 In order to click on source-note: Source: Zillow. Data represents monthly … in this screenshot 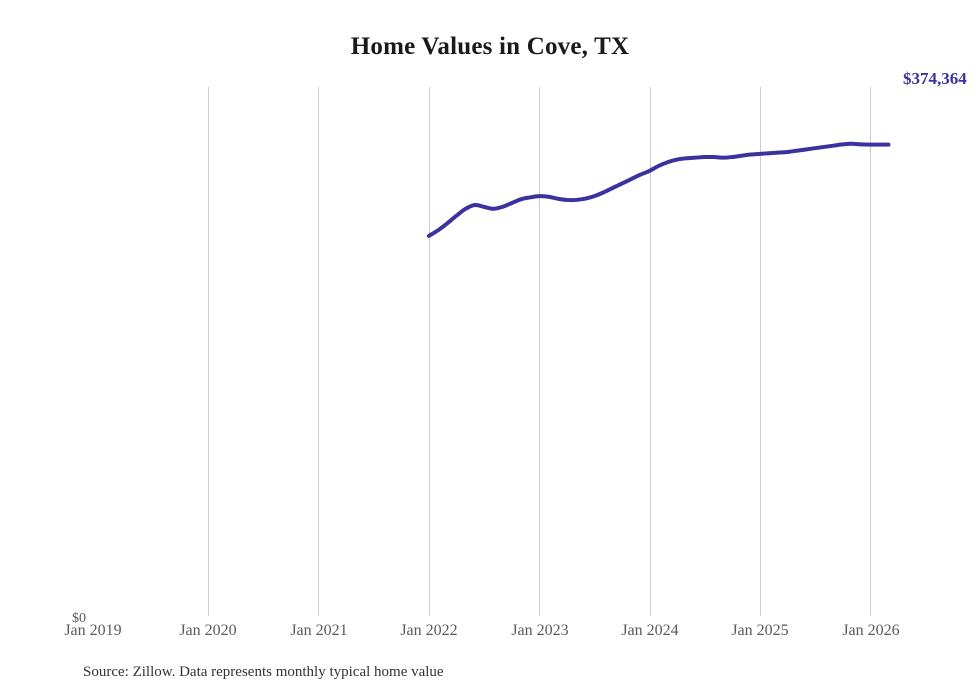, I will do `click(263, 672)`.